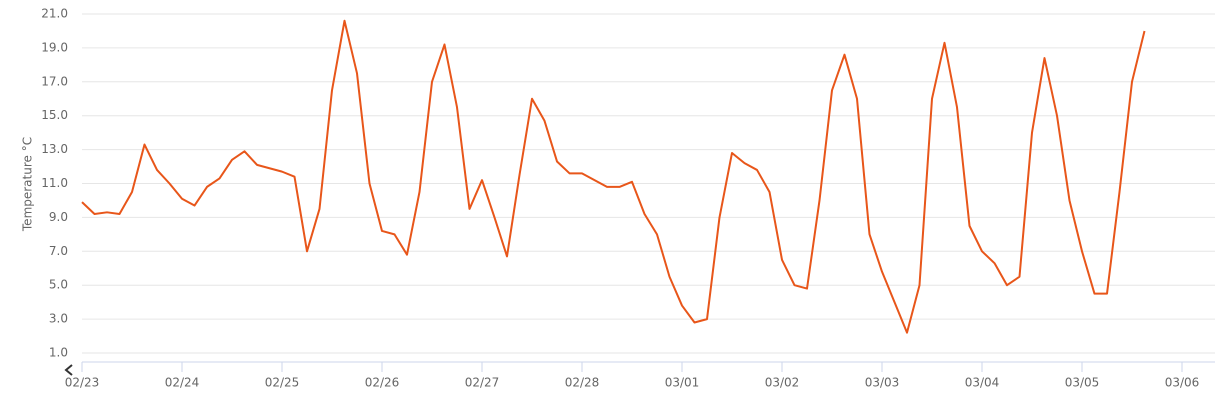 Image resolution: width=1218 pixels, height=414 pixels. I want to click on y-tick-label: 11.0, so click(54, 183).